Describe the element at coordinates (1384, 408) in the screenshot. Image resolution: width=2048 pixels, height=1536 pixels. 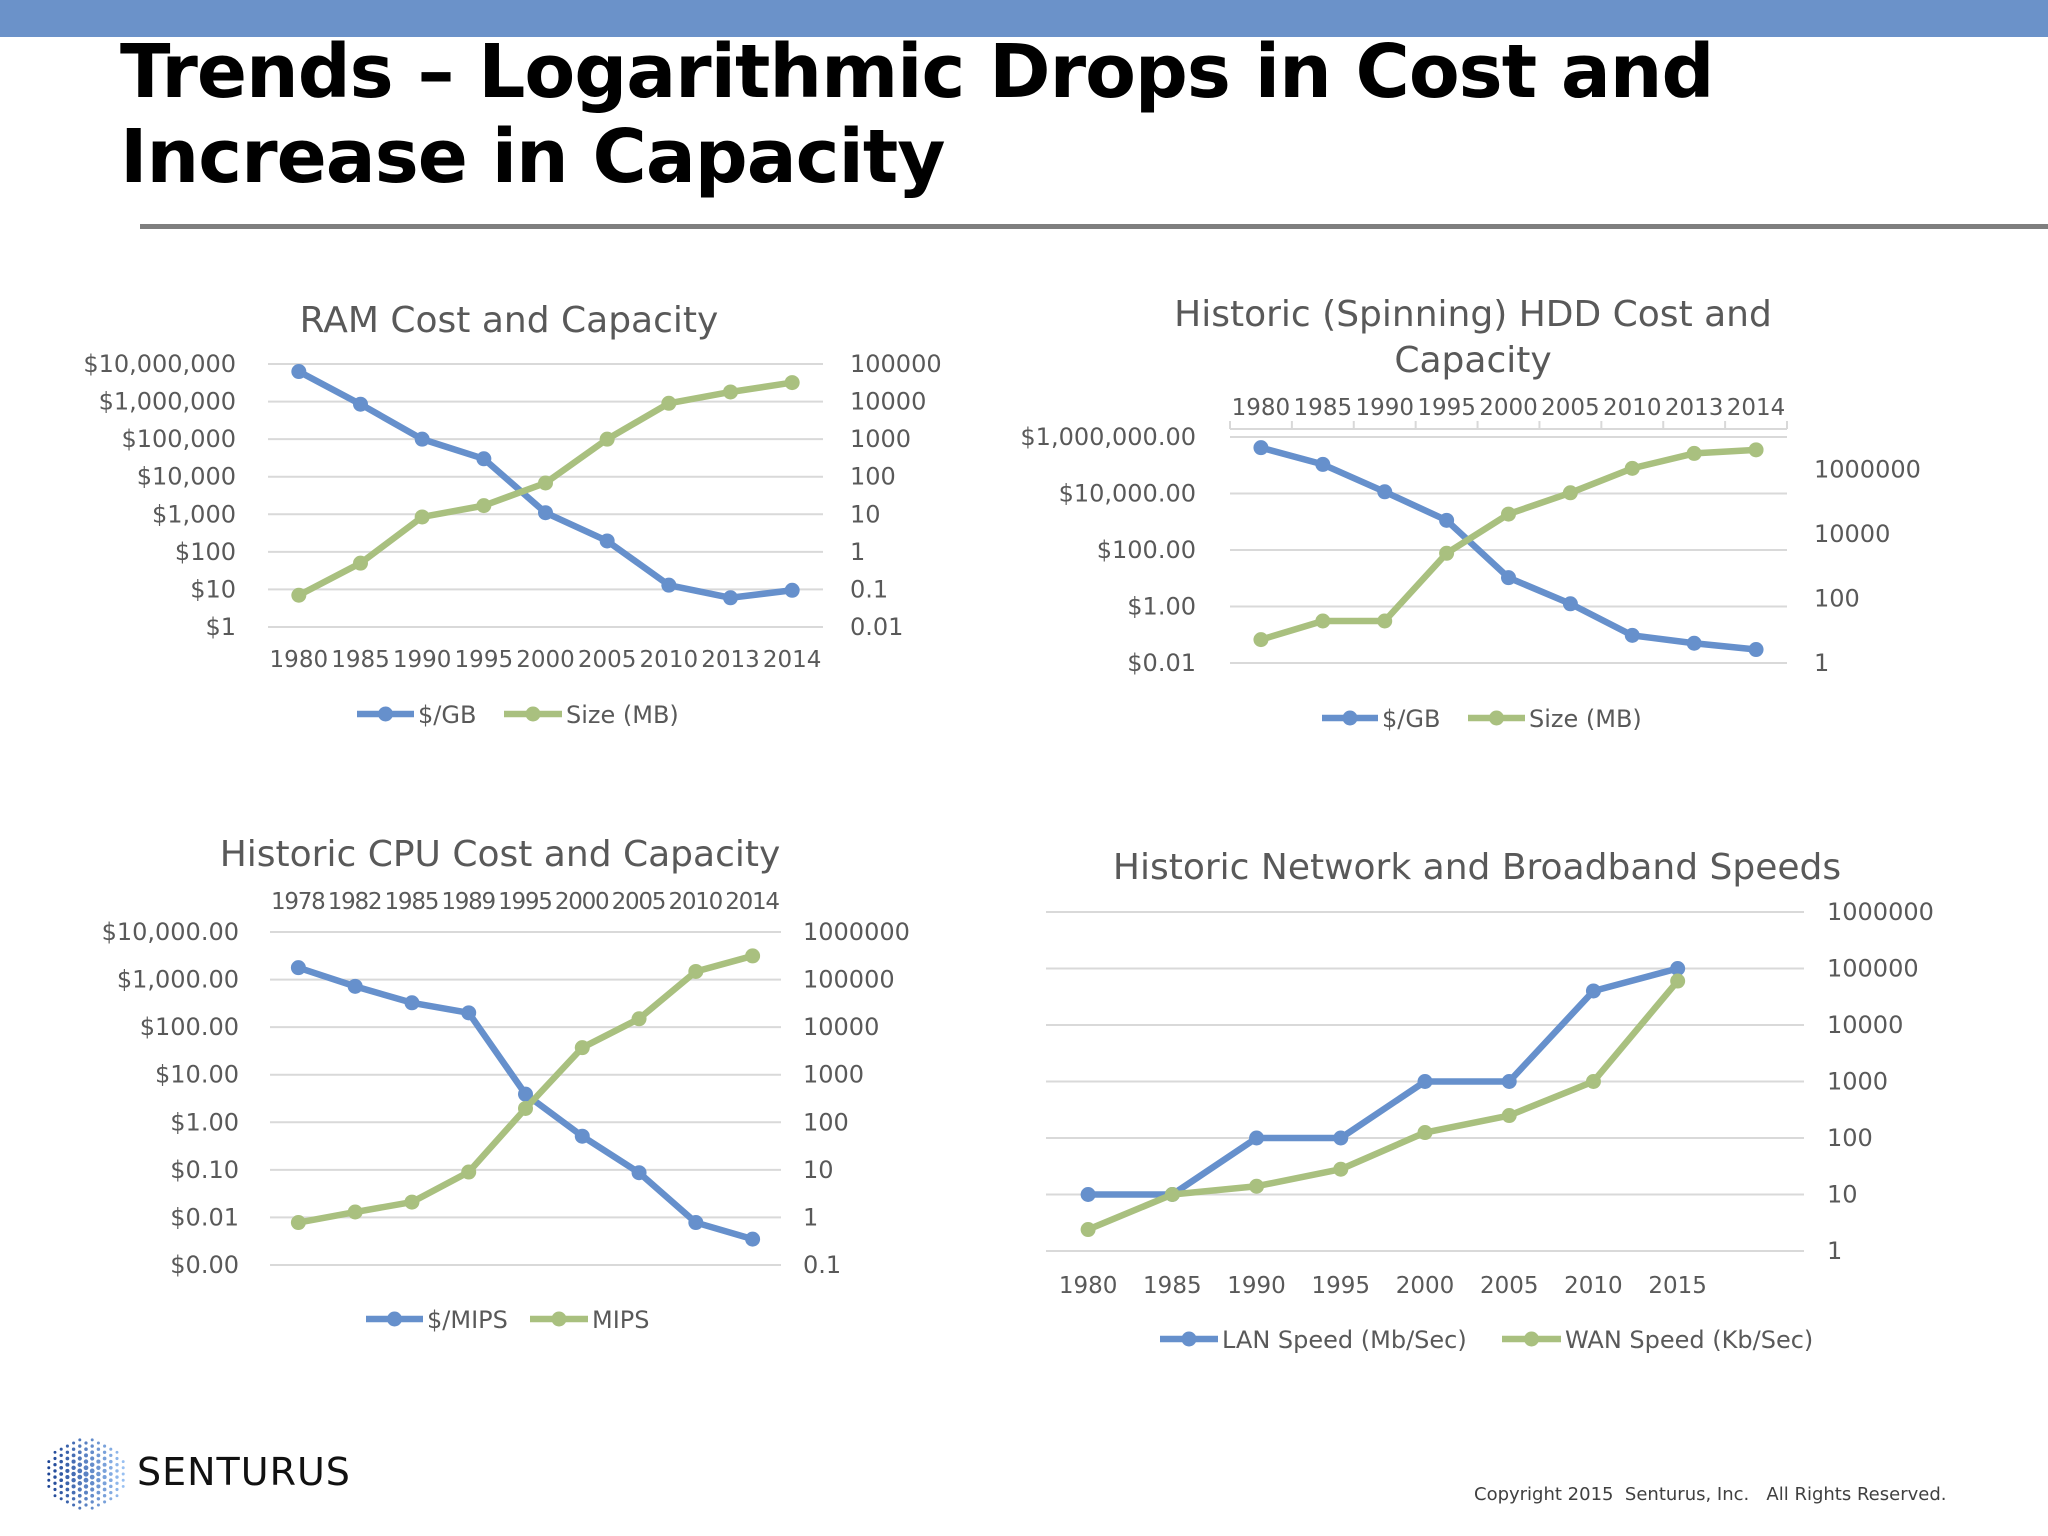
I see `x-axis-tick-label: 1990` at that location.